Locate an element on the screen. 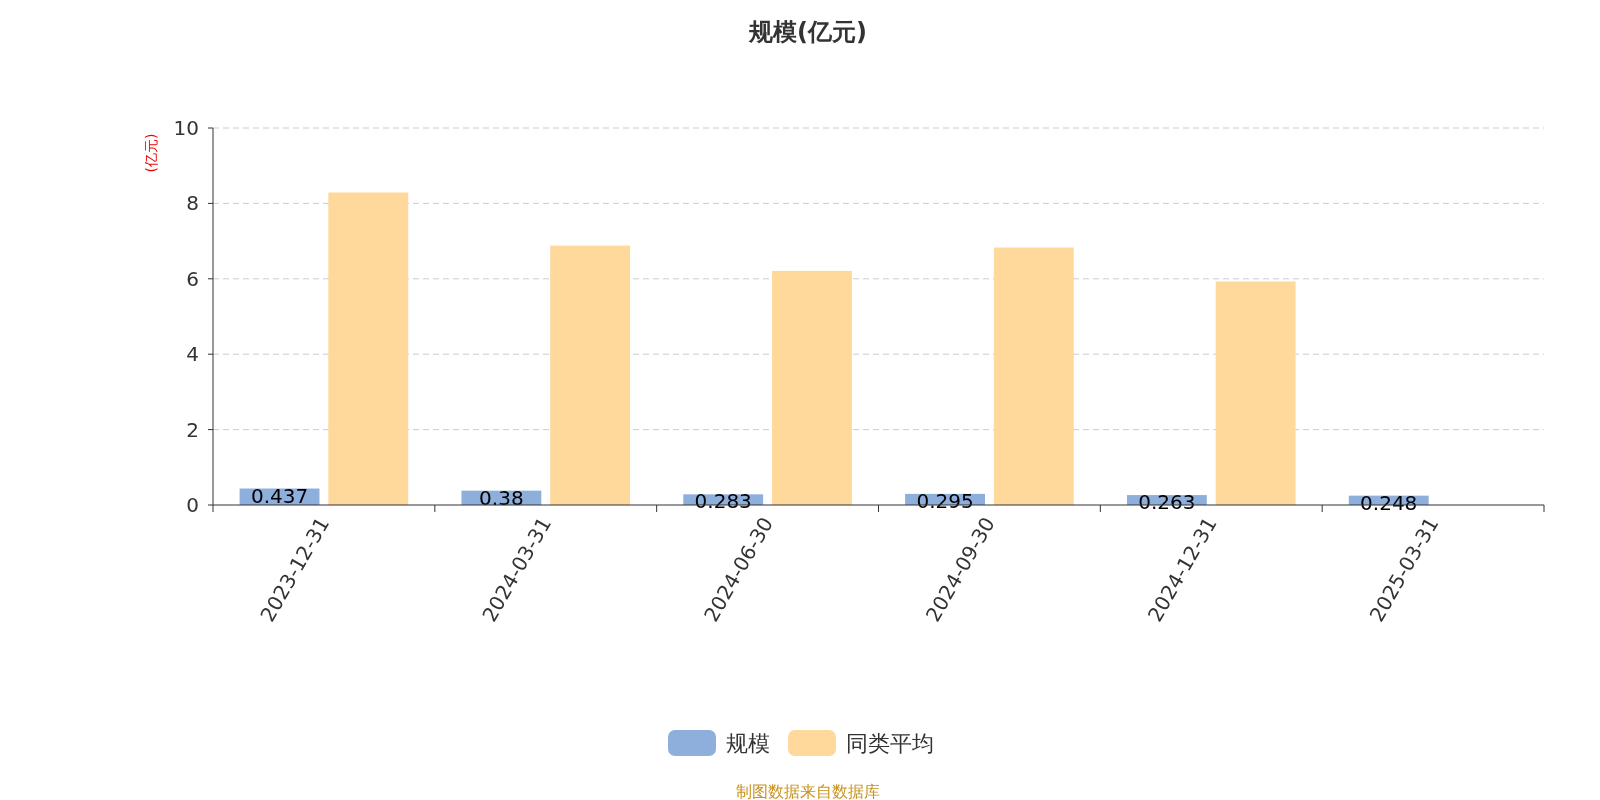  data-label: 0.283 is located at coordinates (723, 501).